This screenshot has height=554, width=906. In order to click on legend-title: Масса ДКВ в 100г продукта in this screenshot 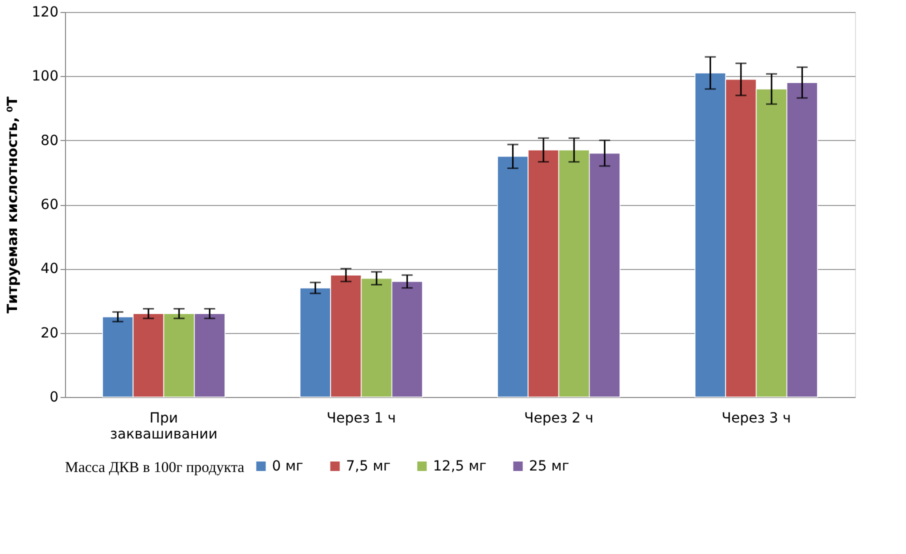, I will do `click(155, 468)`.